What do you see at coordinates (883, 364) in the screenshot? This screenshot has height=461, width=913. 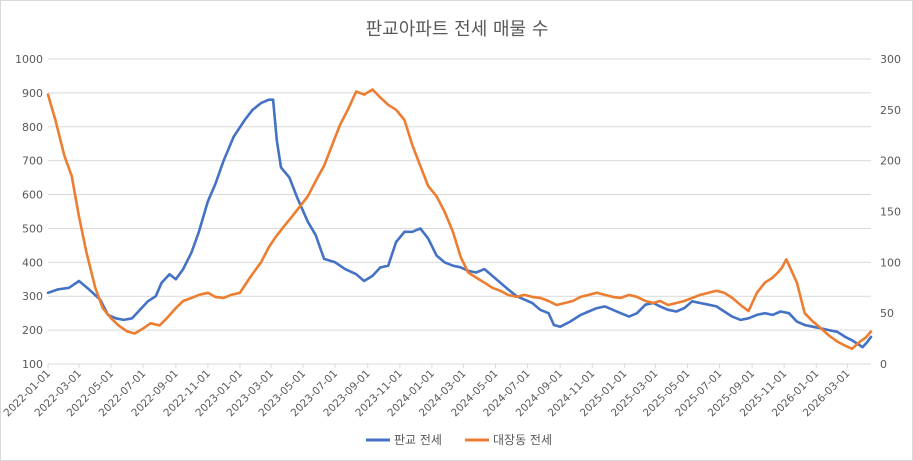 I see `right-tick-label: 0` at bounding box center [883, 364].